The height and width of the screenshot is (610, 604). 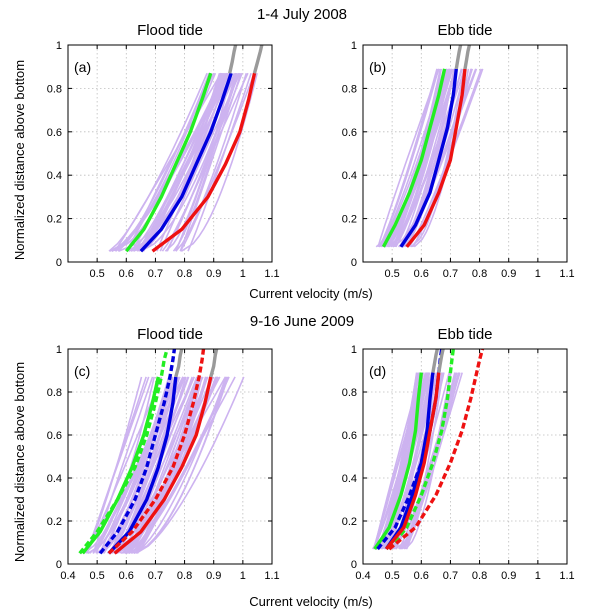 I want to click on panel-title: Flood tide, so click(x=170, y=334).